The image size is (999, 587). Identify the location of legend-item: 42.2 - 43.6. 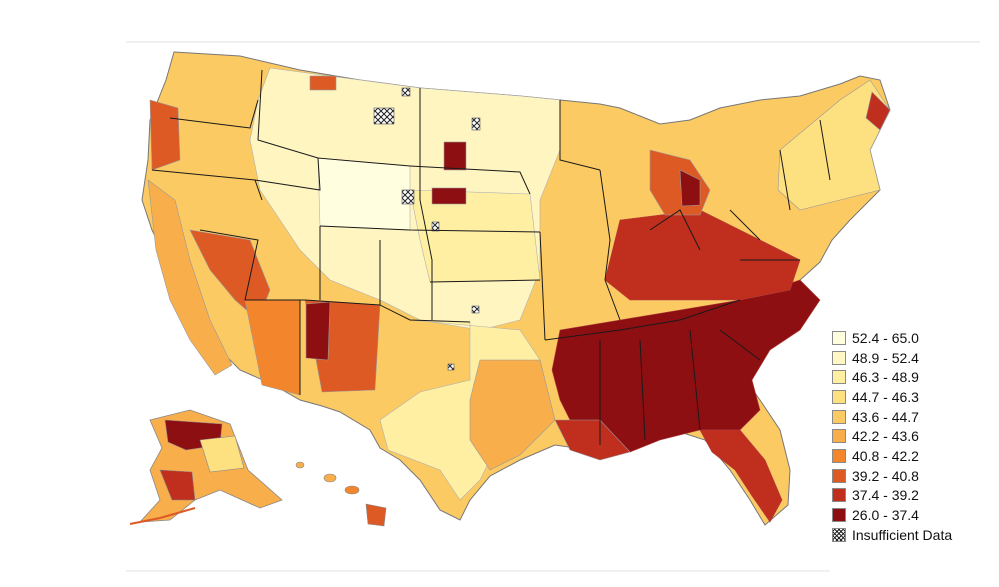
(912, 436).